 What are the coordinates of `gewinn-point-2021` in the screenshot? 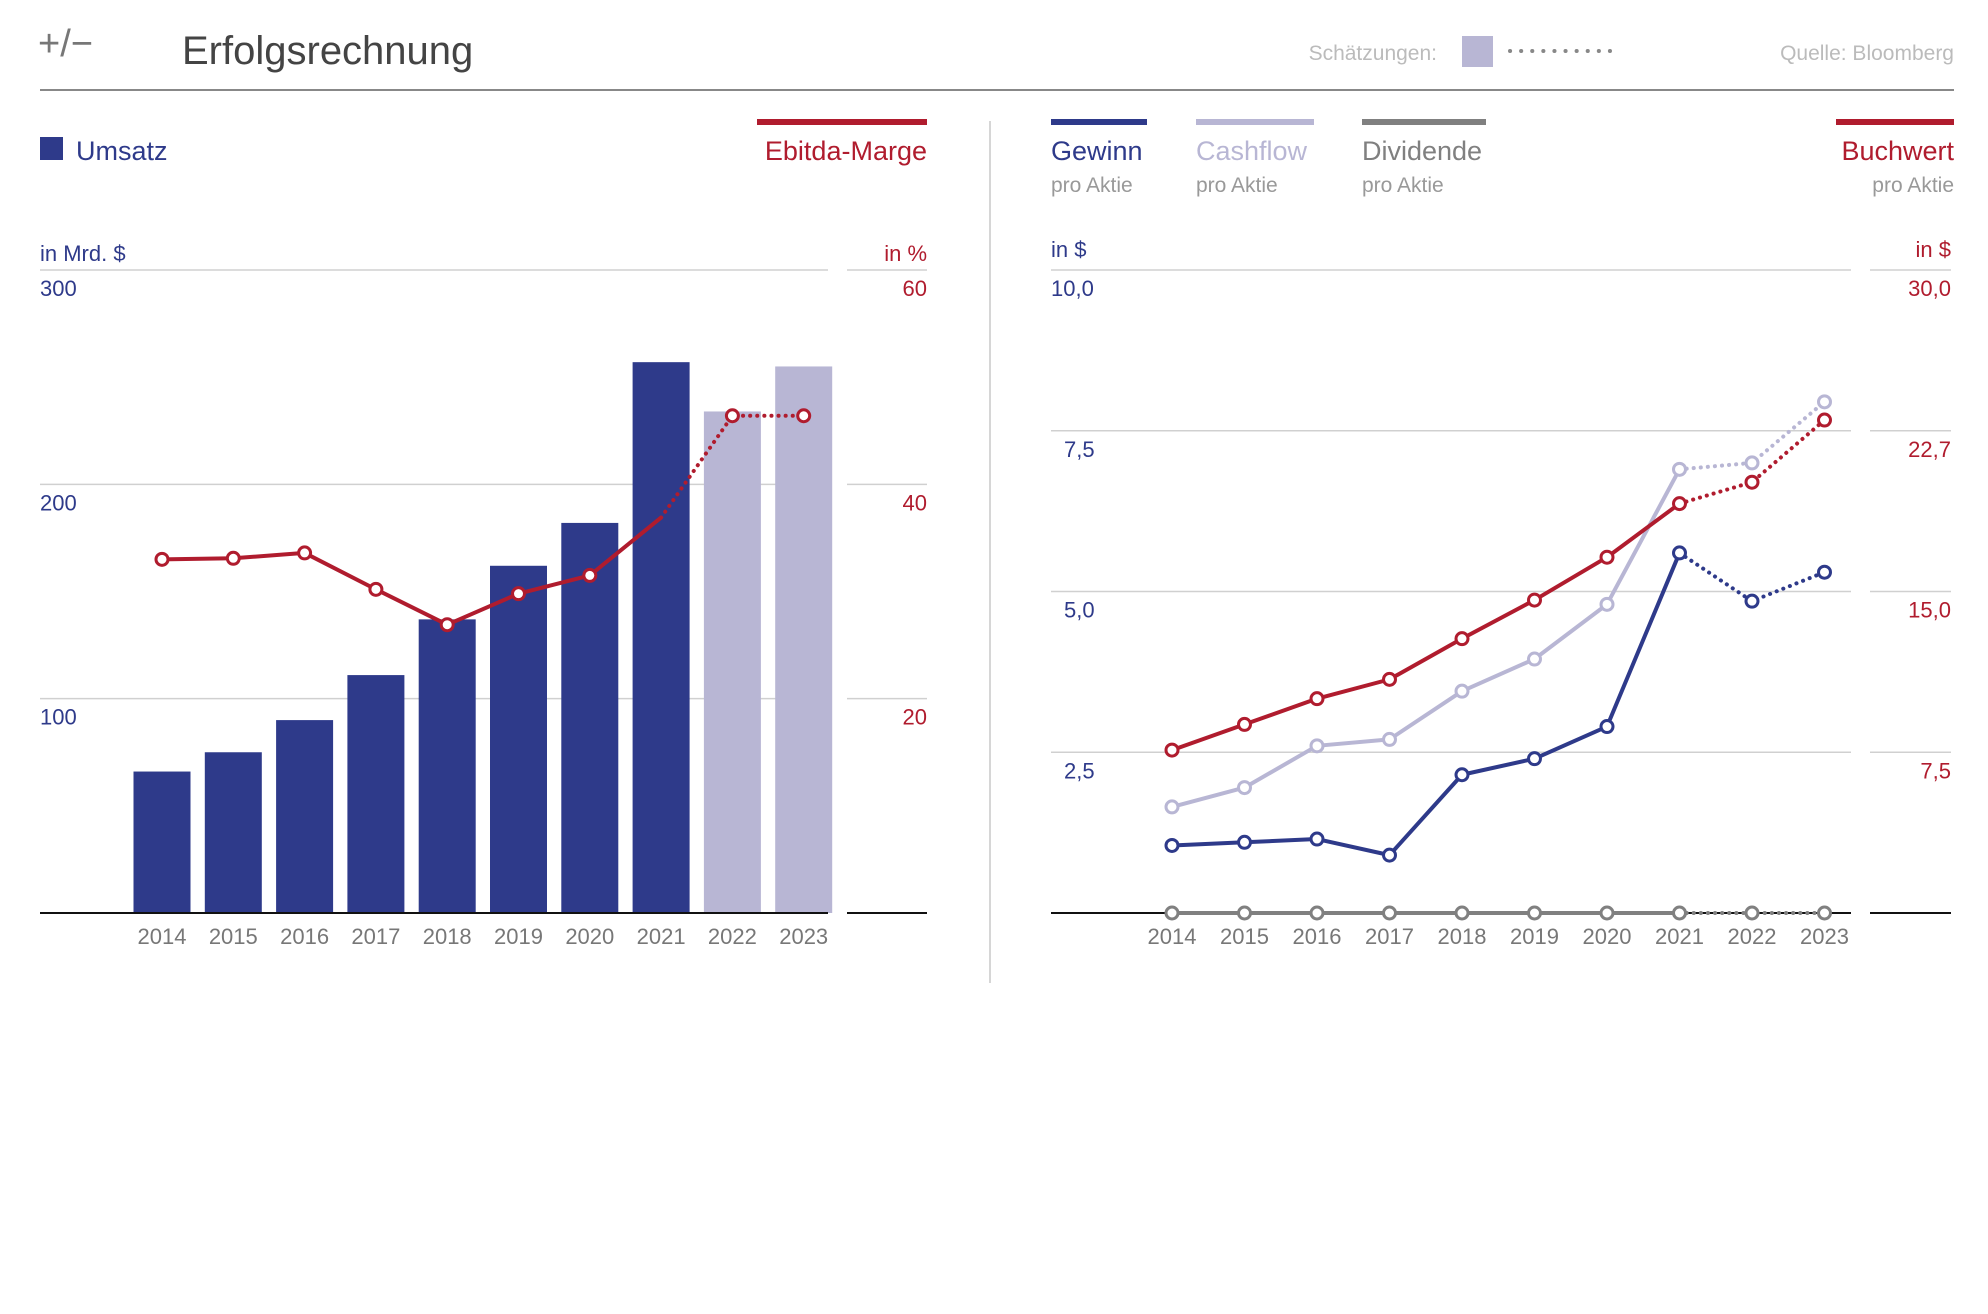 It's located at (1679, 553).